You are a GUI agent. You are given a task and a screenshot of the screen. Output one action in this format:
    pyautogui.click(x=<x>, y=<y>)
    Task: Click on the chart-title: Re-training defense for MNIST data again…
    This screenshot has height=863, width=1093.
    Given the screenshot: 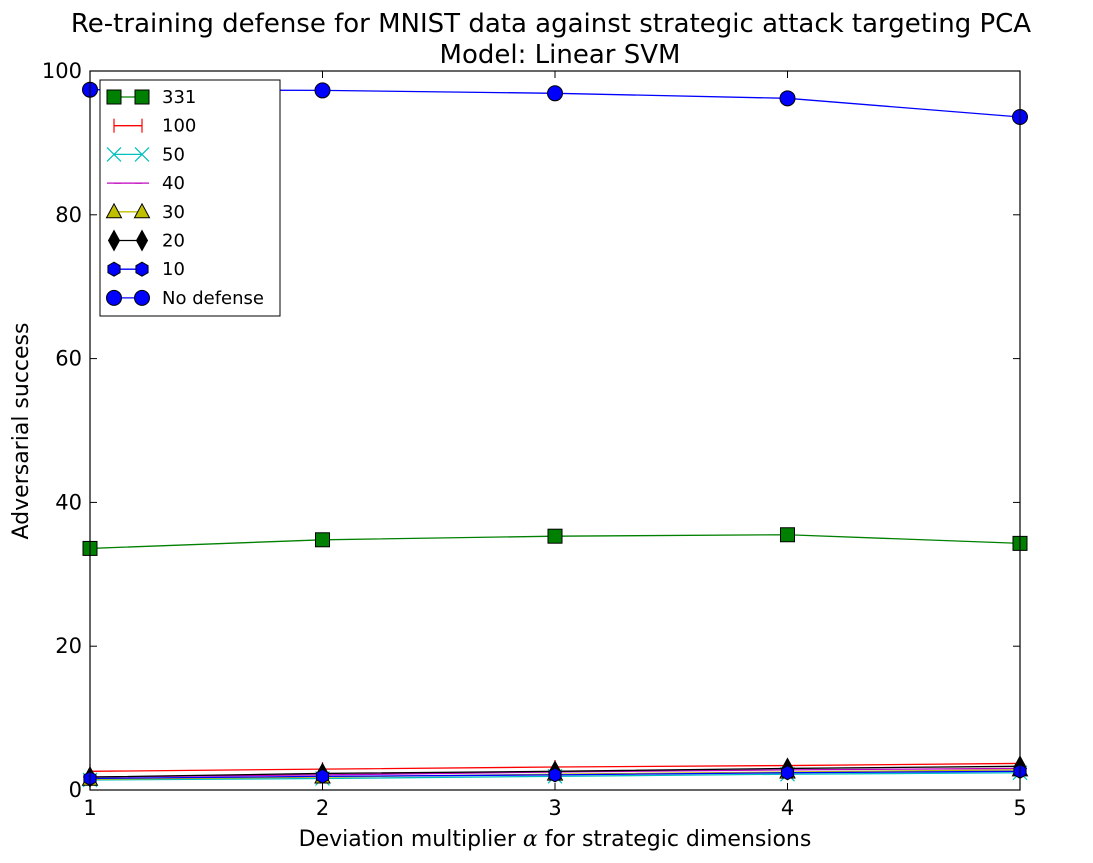 What is the action you would take?
    pyautogui.click(x=551, y=24)
    